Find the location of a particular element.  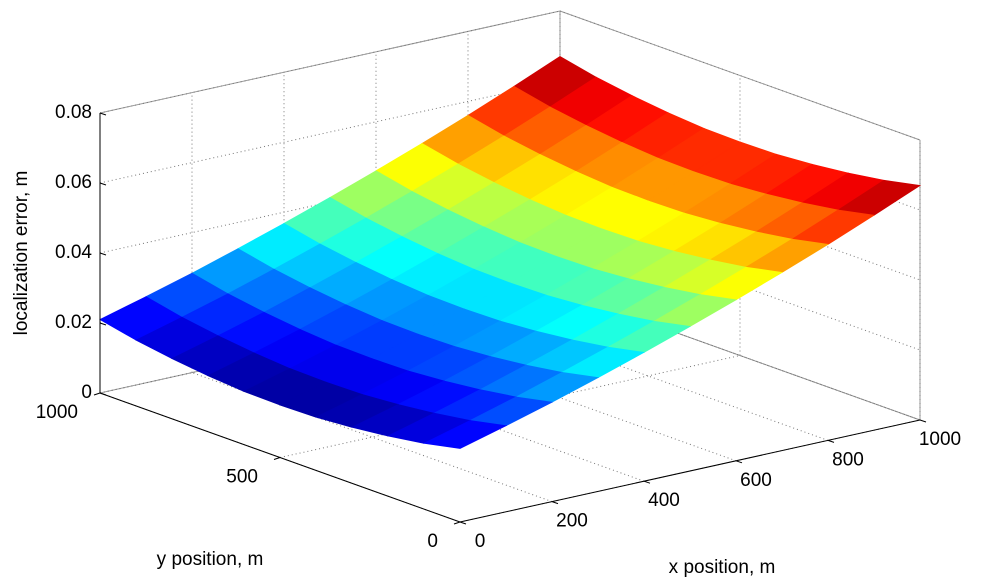

z-axis-label: localization error, m is located at coordinates (21, 253).